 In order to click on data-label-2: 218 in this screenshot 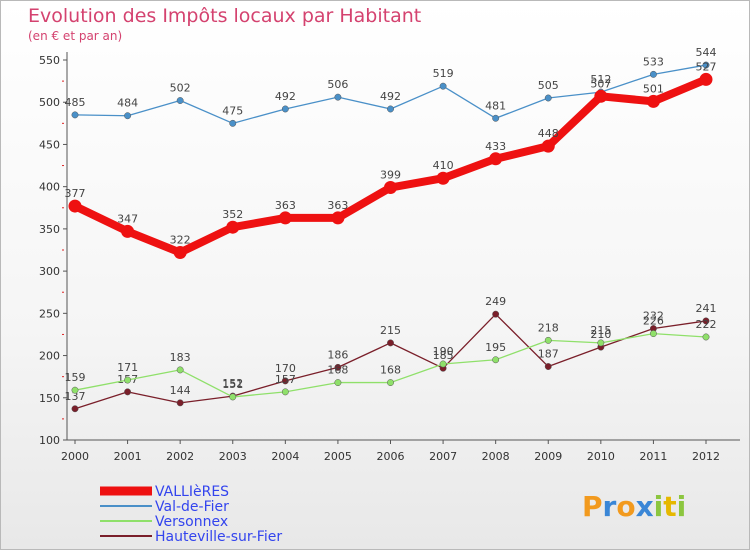, I will do `click(548, 327)`.